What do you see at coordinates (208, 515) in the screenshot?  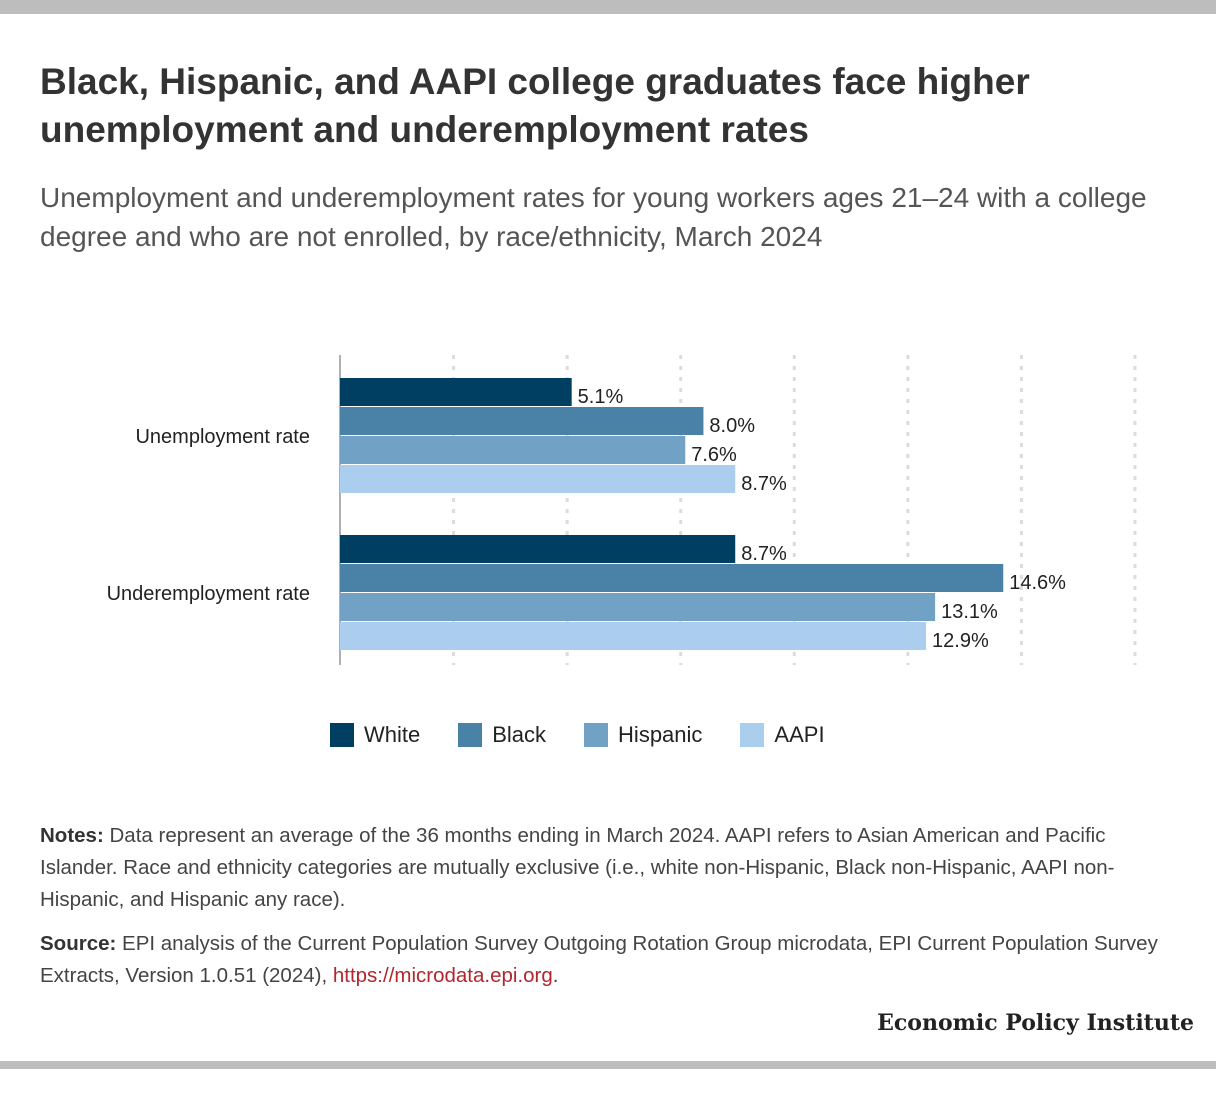 I see `category-labels: Unemployment rate Underemployment rate` at bounding box center [208, 515].